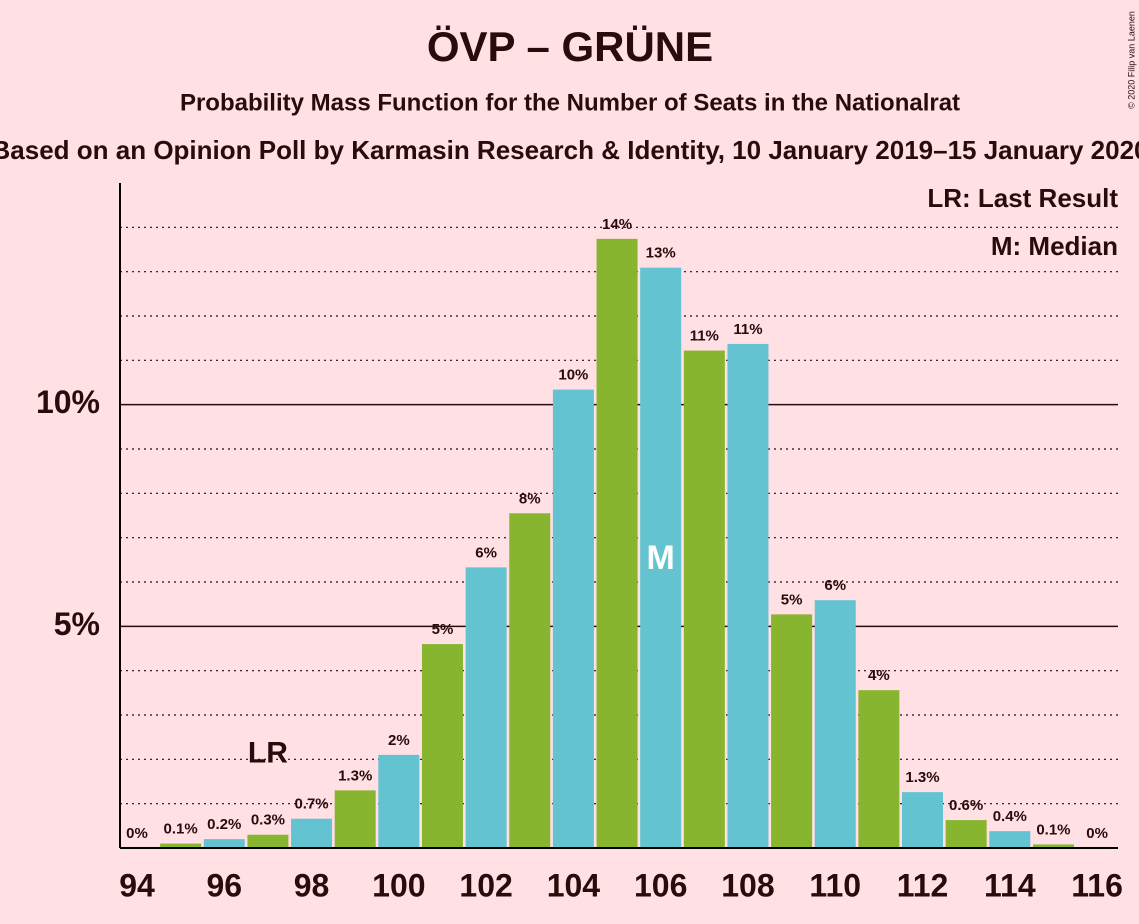 This screenshot has width=1139, height=924. I want to click on chart-title: ÖVP – GRÜNE, so click(570, 46).